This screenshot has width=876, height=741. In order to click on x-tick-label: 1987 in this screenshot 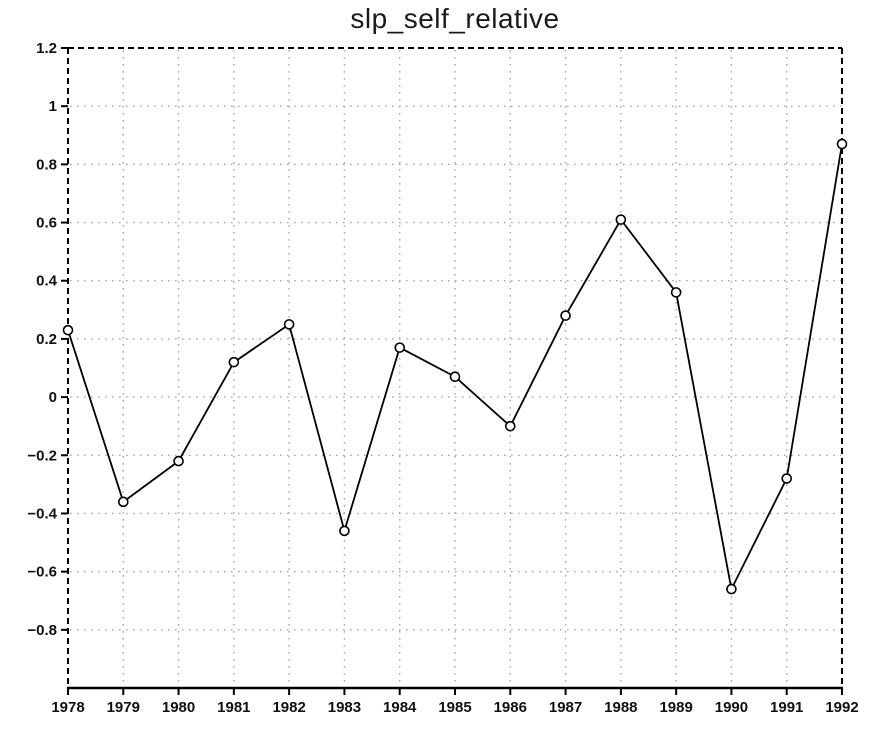, I will do `click(565, 707)`.